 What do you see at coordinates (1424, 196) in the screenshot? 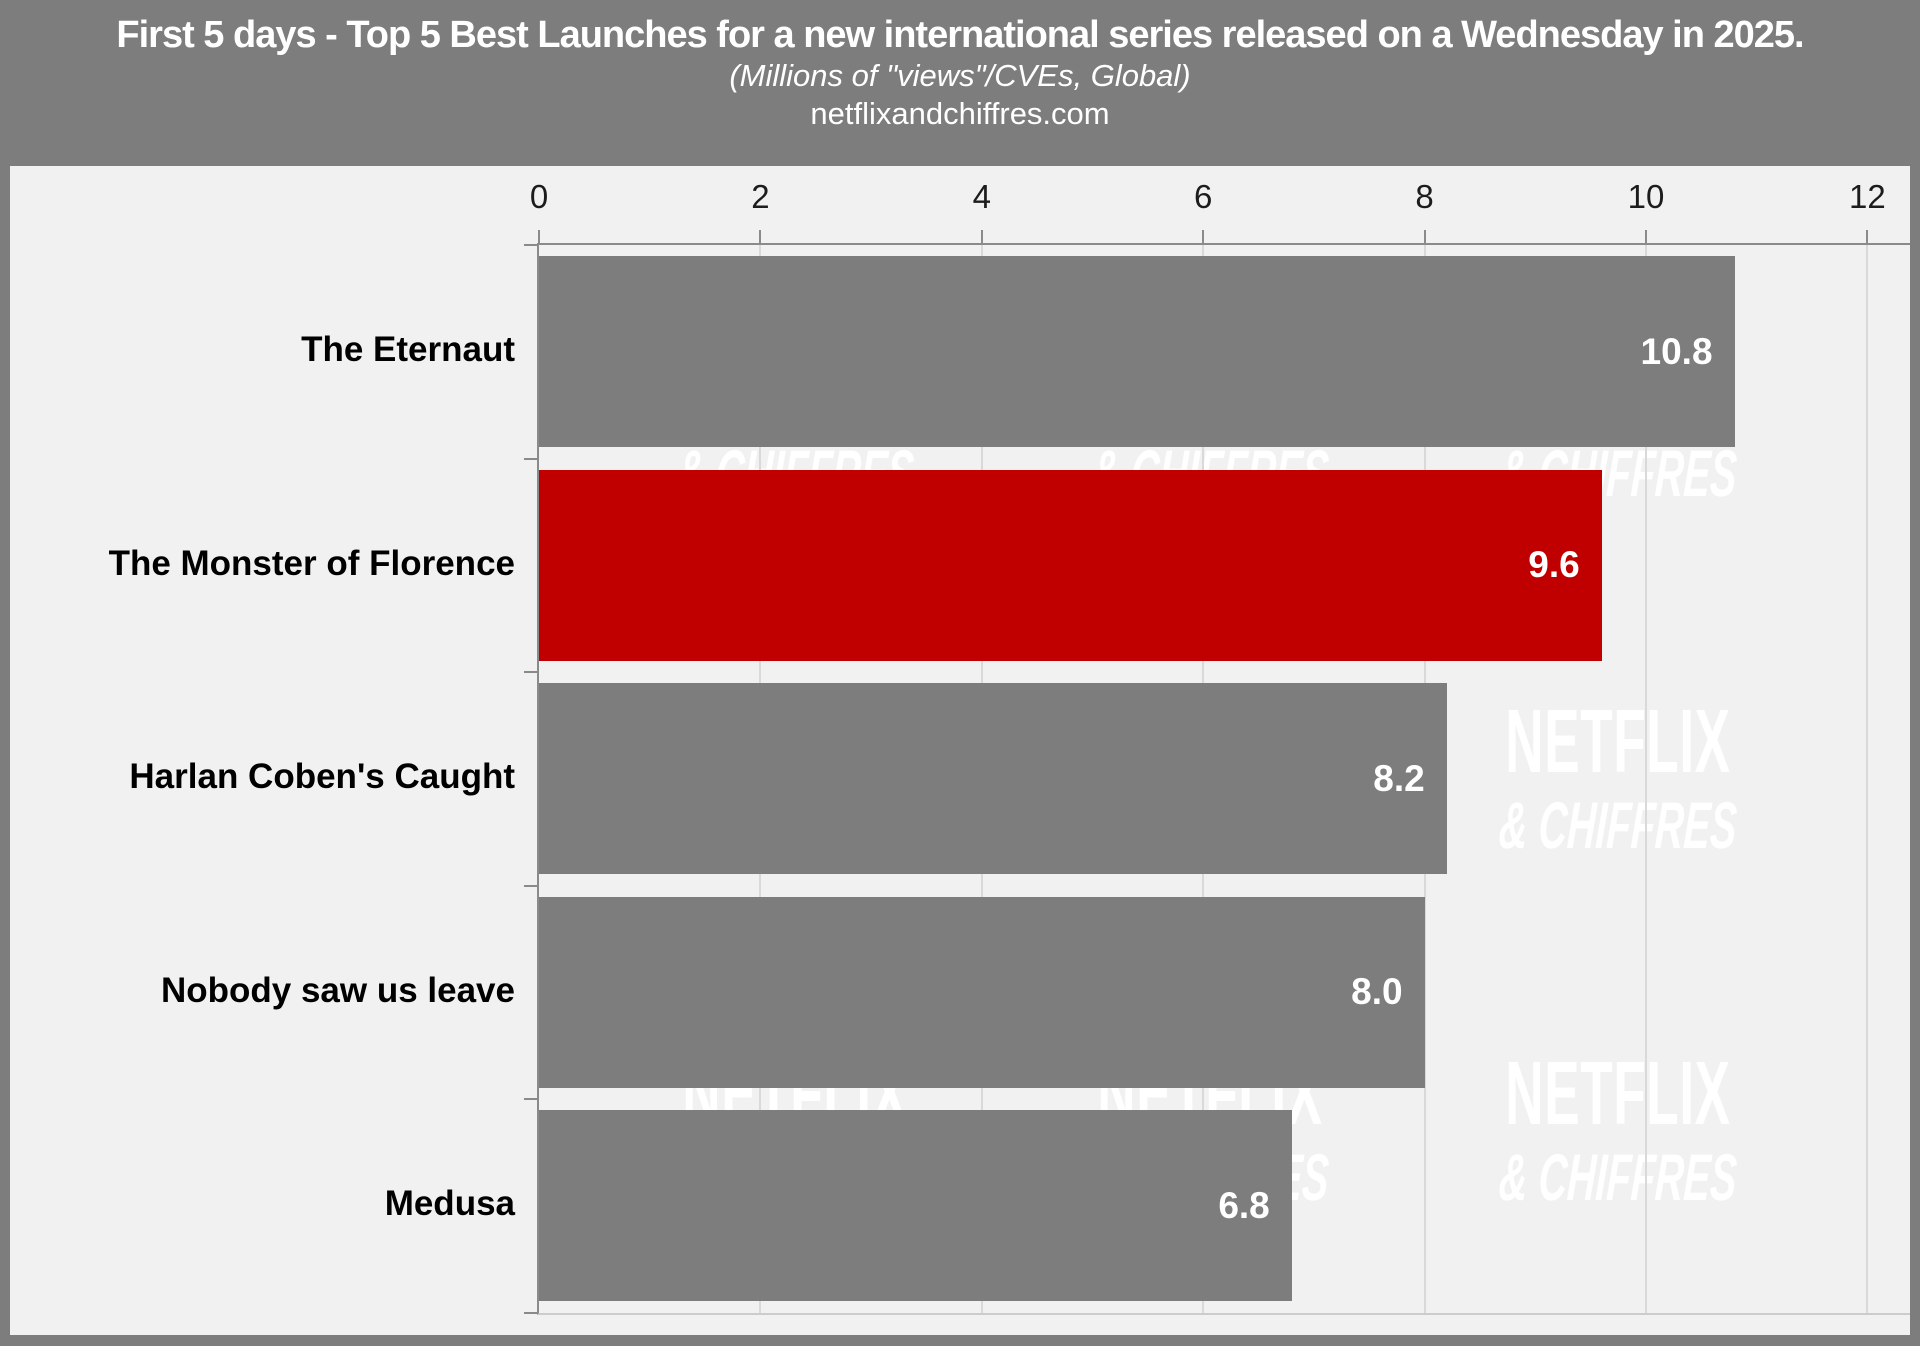
I see `axis-tick-label: 8` at bounding box center [1424, 196].